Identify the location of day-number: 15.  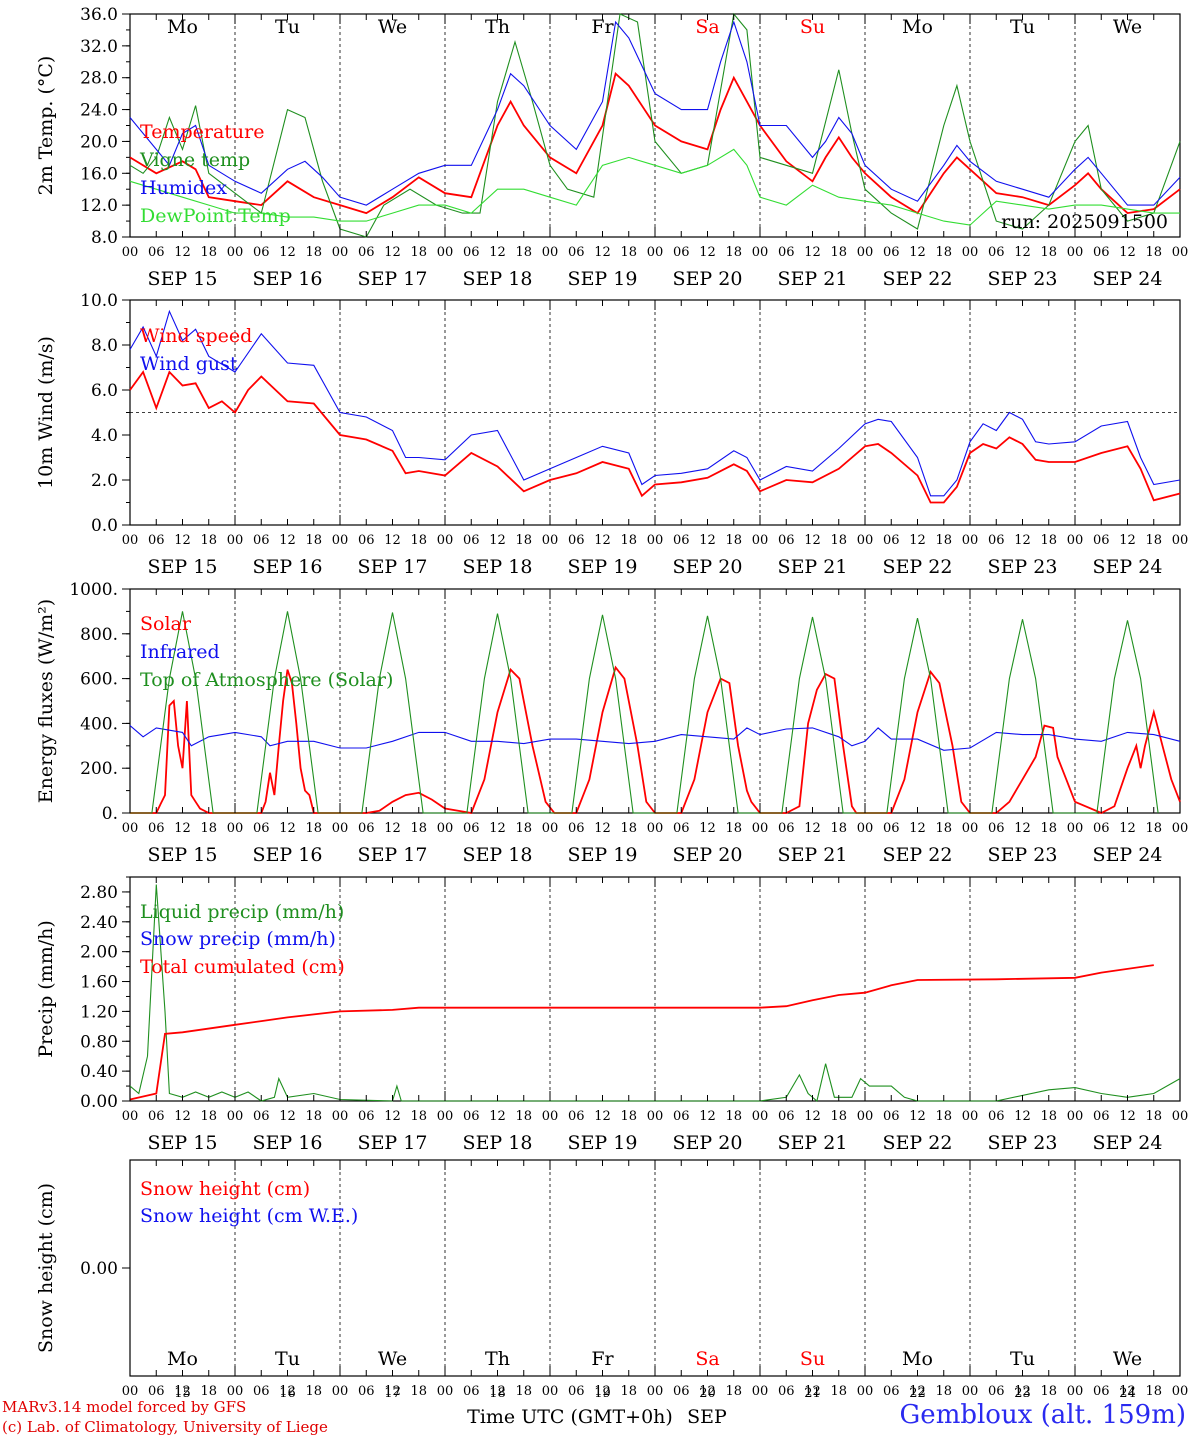
(182, 1393).